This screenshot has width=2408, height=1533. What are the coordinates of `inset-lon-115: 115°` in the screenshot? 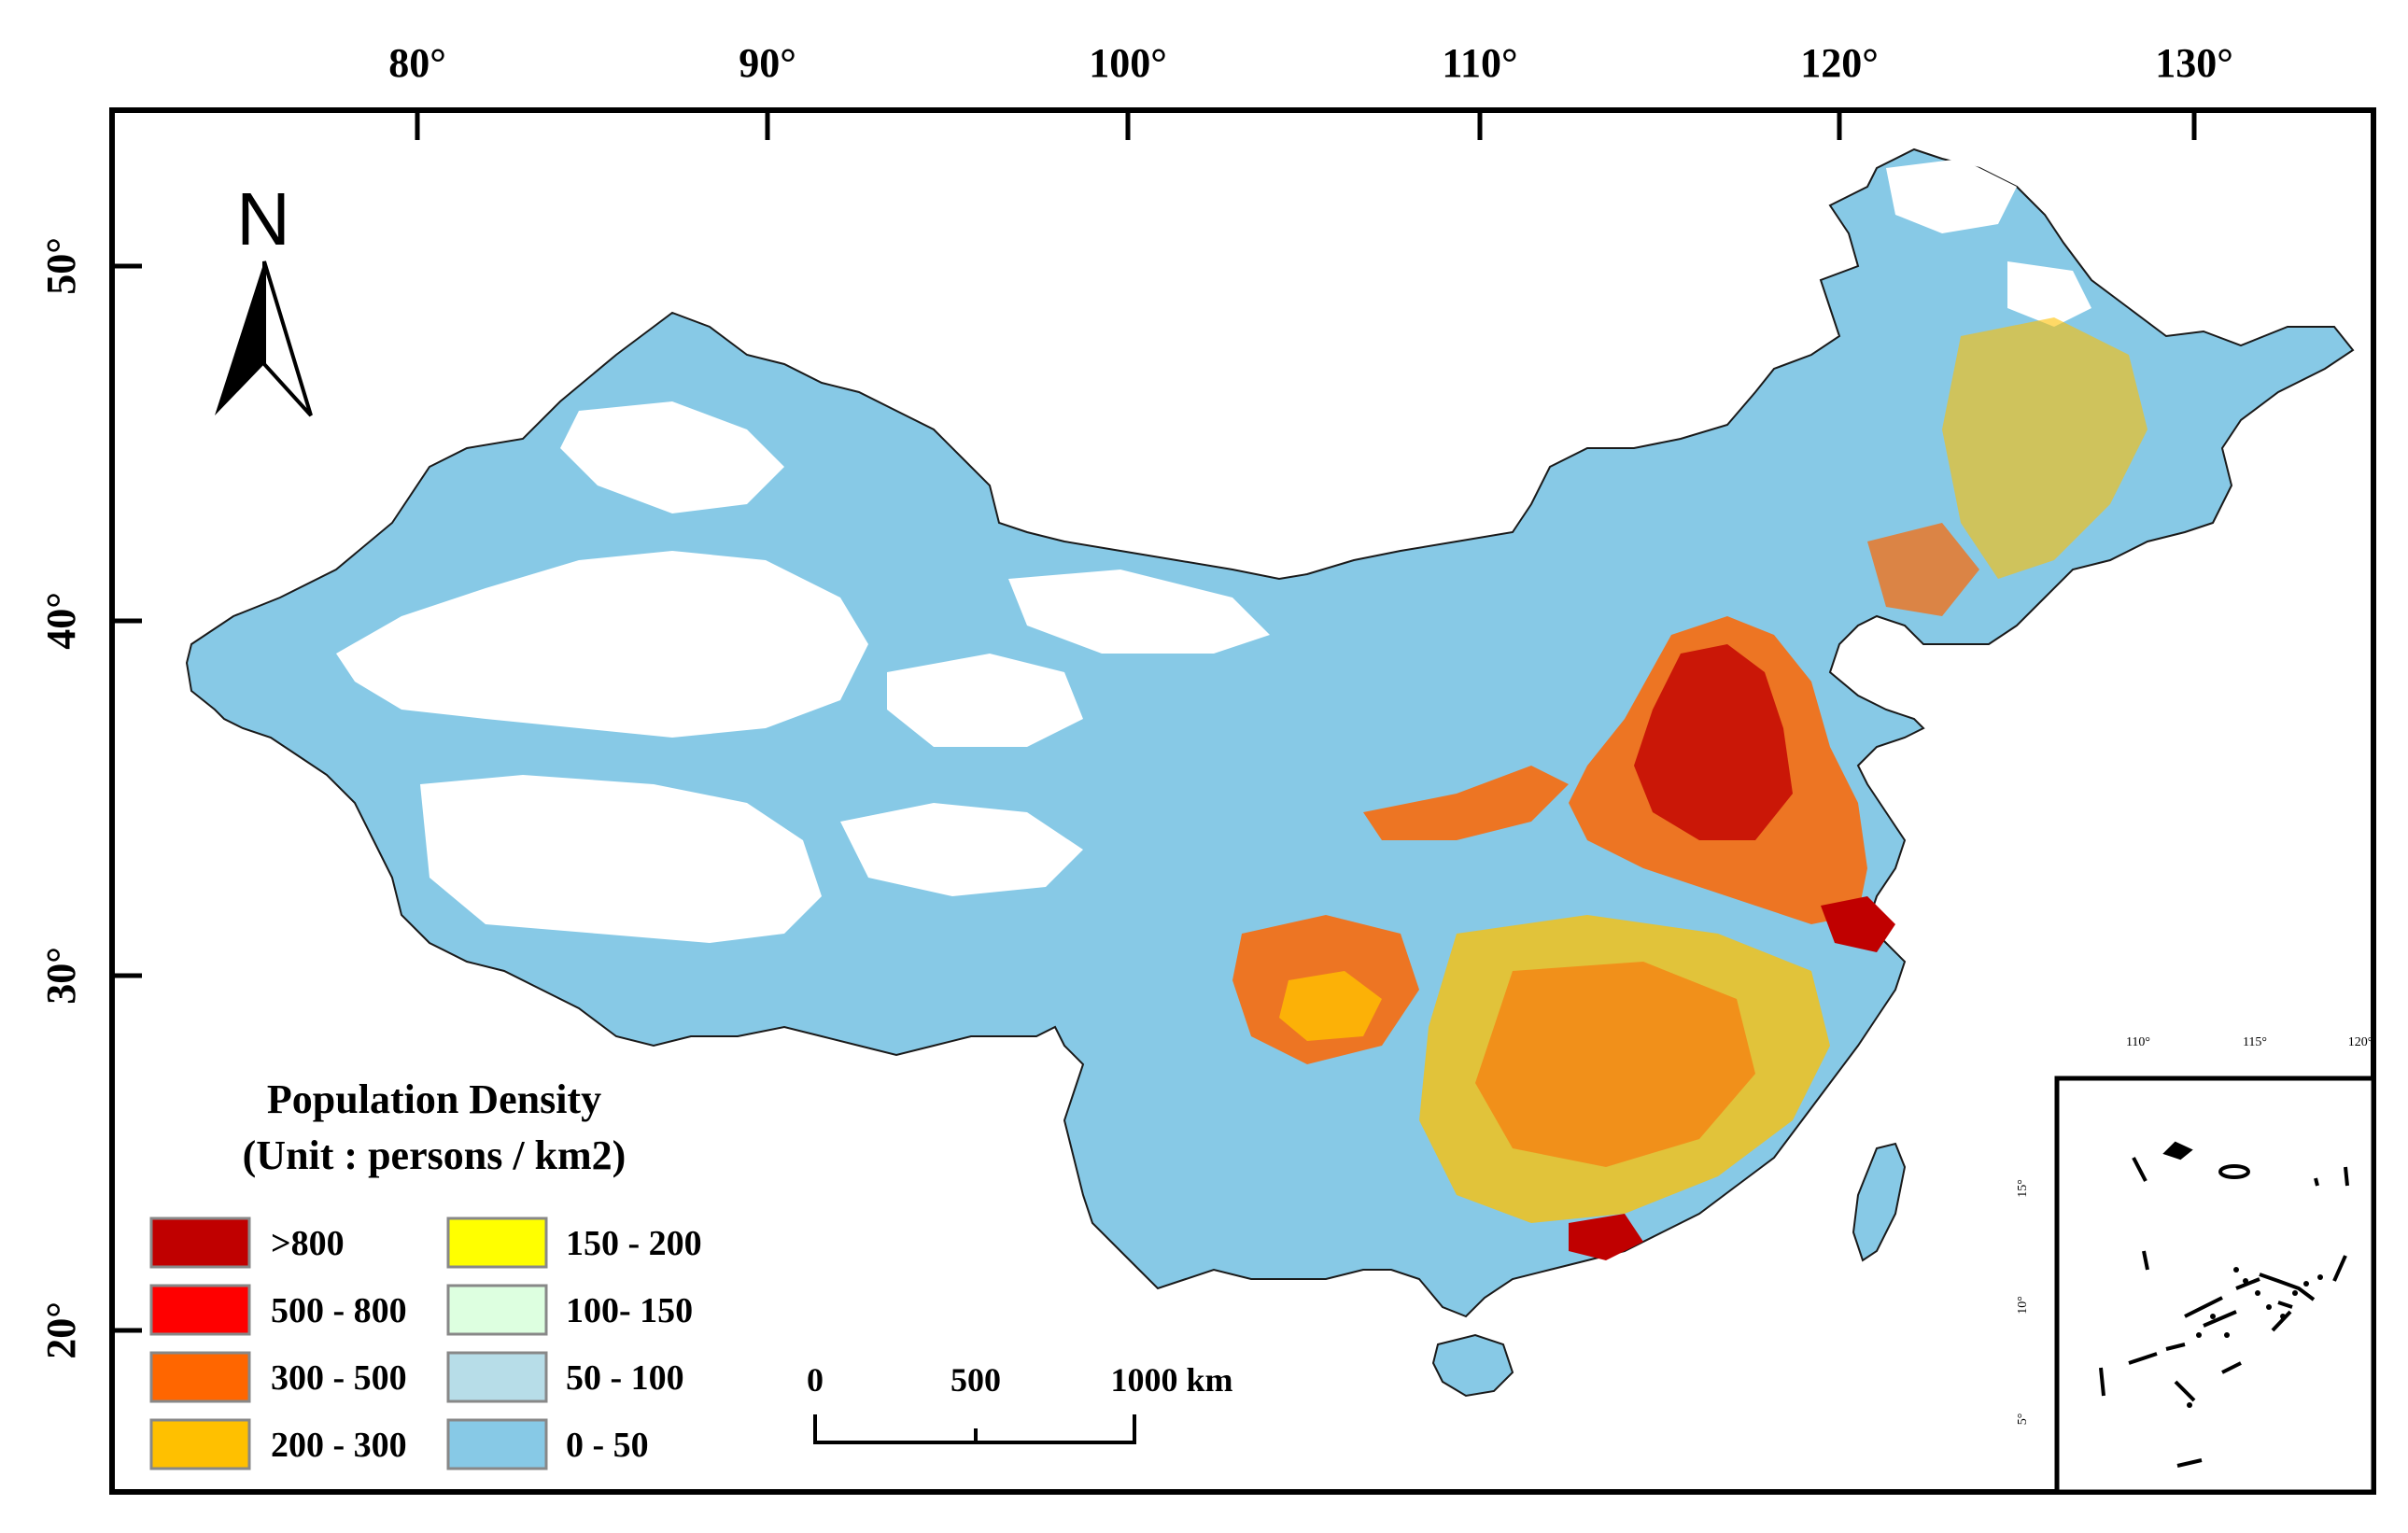 It's located at (2255, 1042).